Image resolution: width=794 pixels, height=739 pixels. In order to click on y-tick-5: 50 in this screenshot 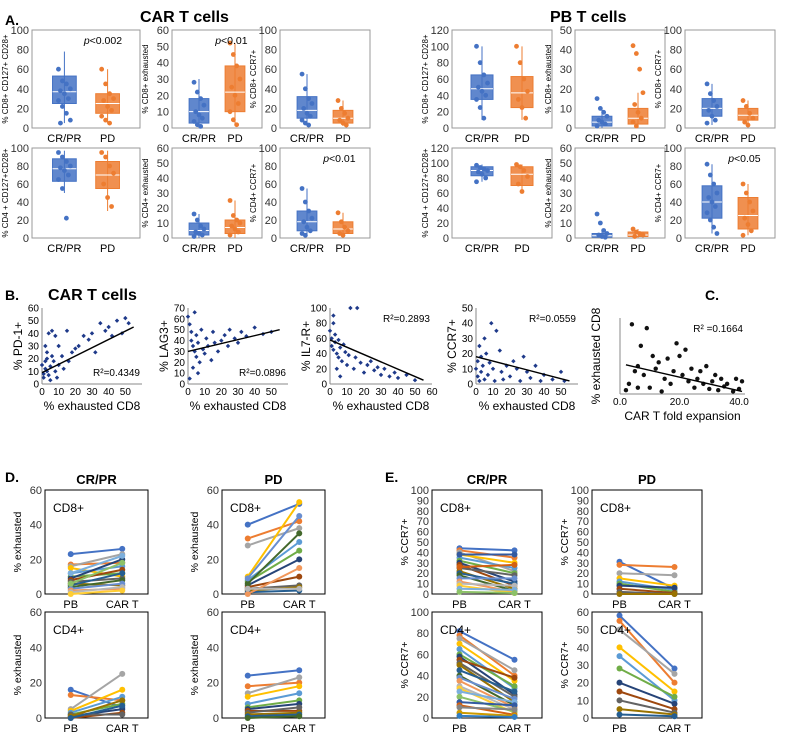, I will do `click(468, 309)`.